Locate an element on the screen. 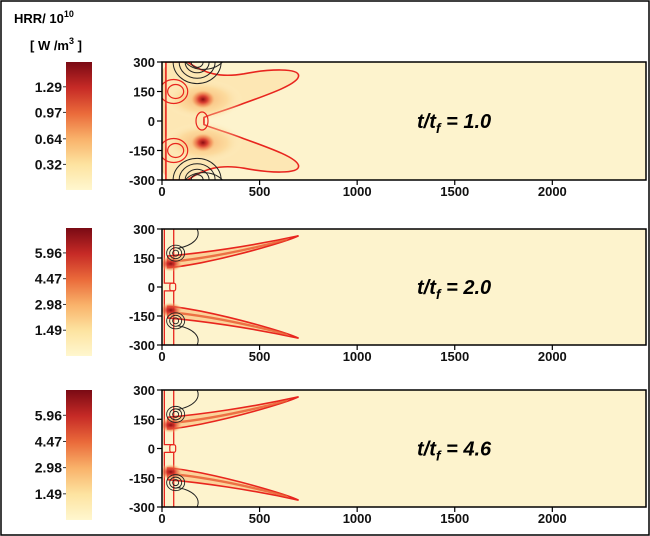 Image resolution: width=650 pixels, height=536 pixels. colorbar-title: HRR/ 1010 [ W /m3 ] is located at coordinates (48, 31).